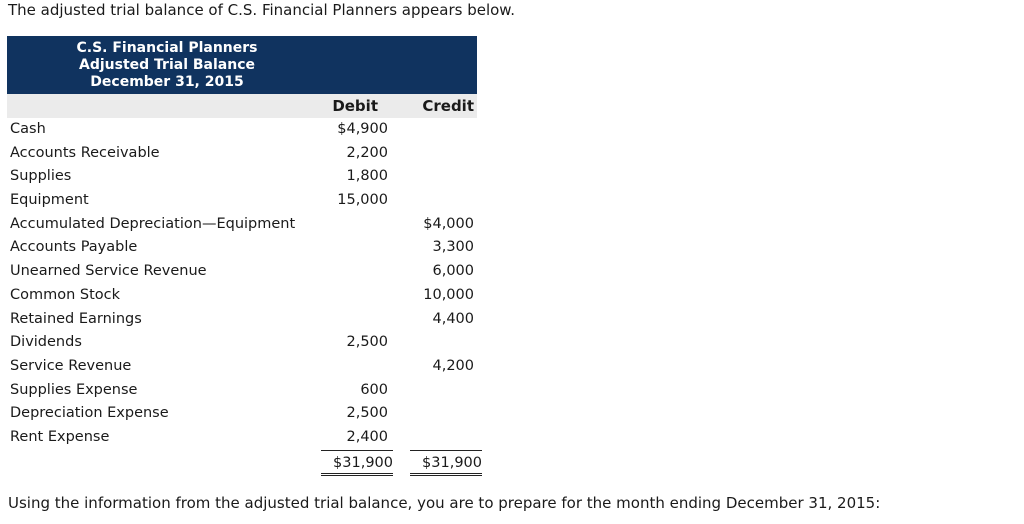 The image size is (1024, 524). I want to click on debit-column-header: Debit, so click(355, 106).